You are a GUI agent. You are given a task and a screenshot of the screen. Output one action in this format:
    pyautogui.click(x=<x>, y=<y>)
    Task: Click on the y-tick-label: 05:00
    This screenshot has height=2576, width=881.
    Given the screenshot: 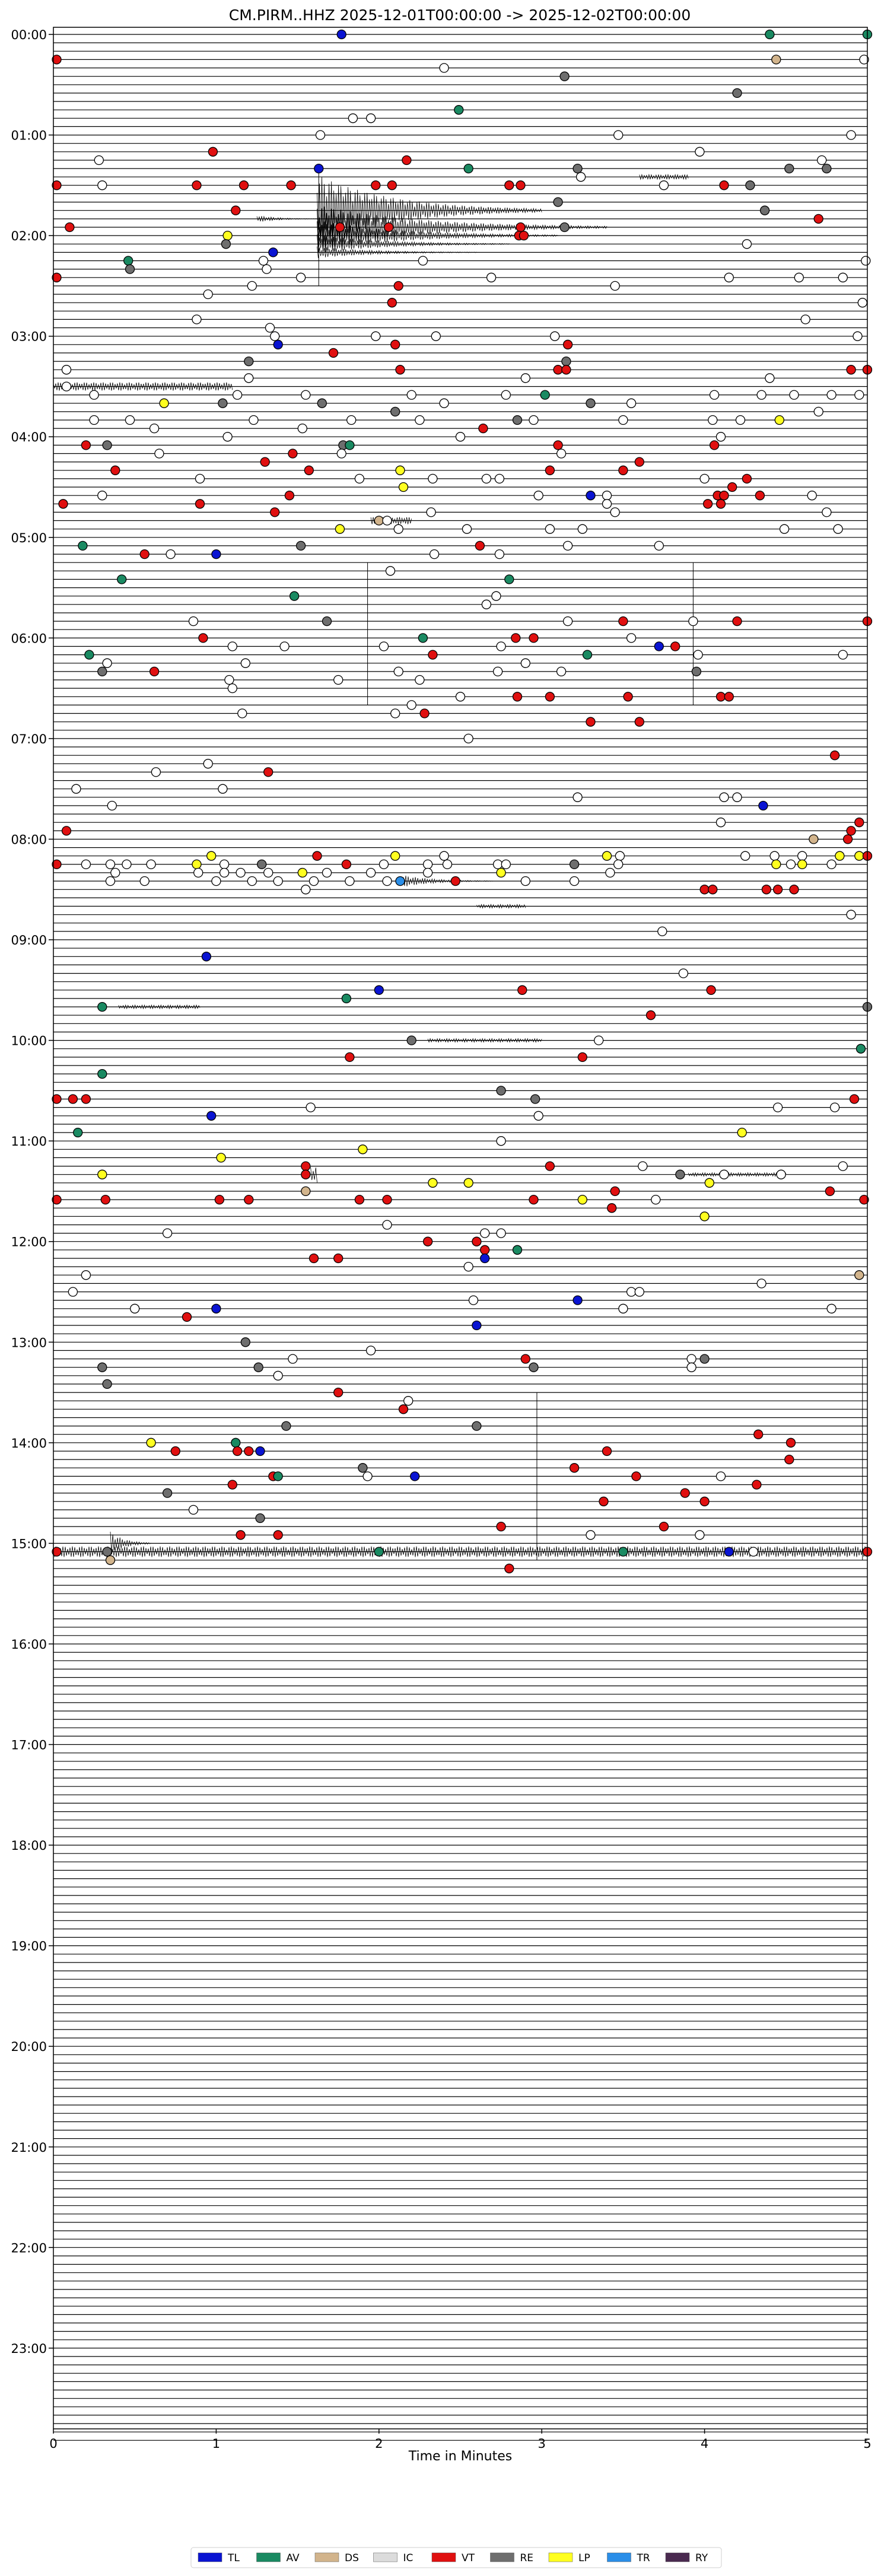 What is the action you would take?
    pyautogui.click(x=29, y=538)
    